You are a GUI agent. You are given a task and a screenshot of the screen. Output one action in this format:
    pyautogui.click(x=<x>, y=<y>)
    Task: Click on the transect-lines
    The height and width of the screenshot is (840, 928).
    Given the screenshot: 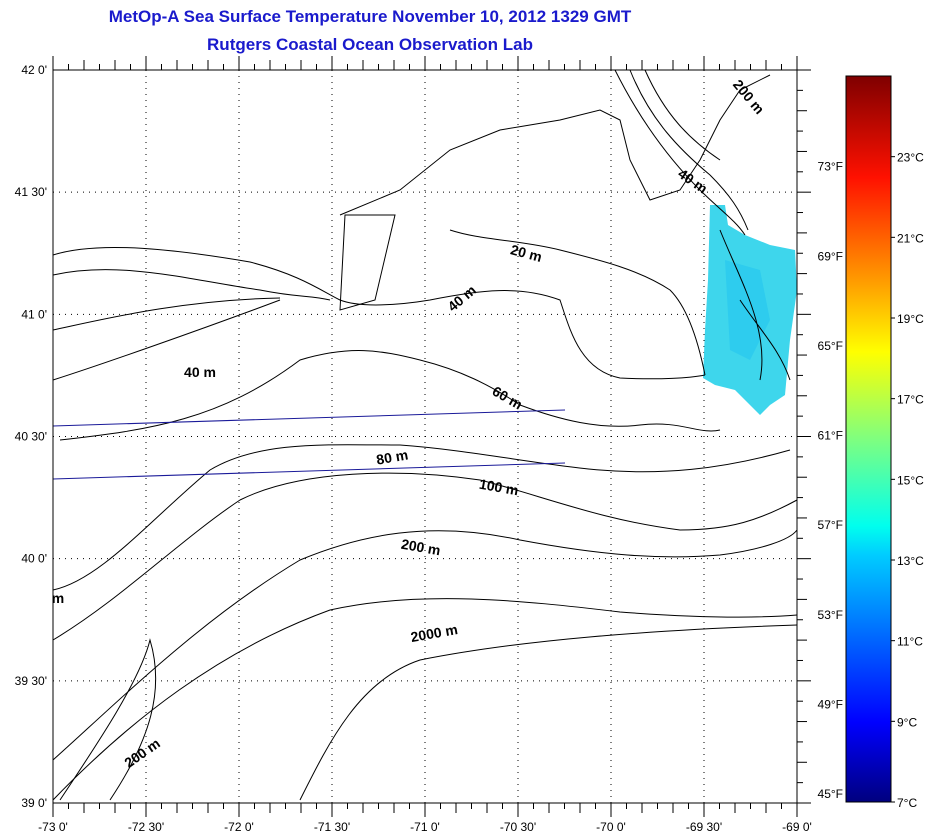 What is the action you would take?
    pyautogui.click(x=309, y=444)
    